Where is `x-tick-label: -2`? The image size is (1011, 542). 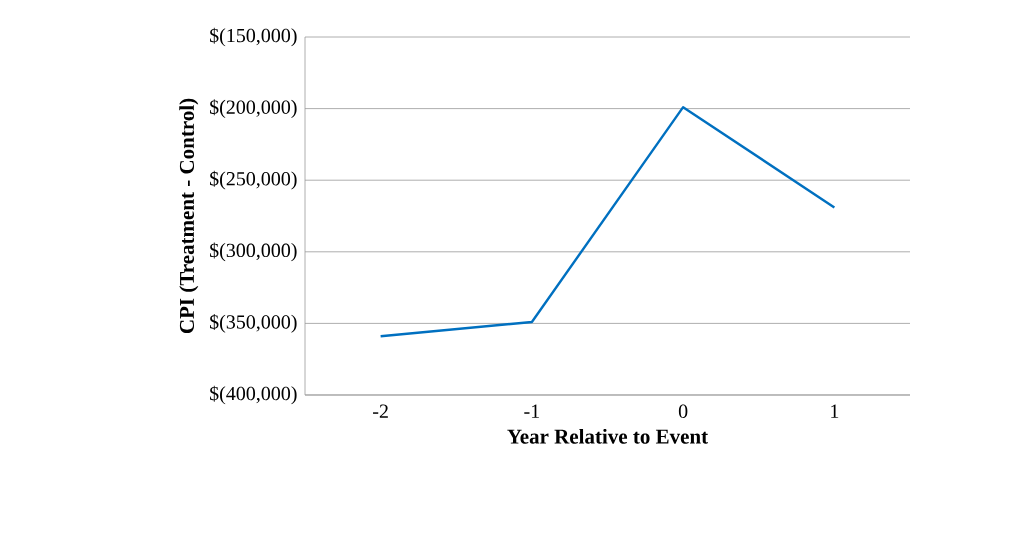
x-tick-label: -2 is located at coordinates (380, 411).